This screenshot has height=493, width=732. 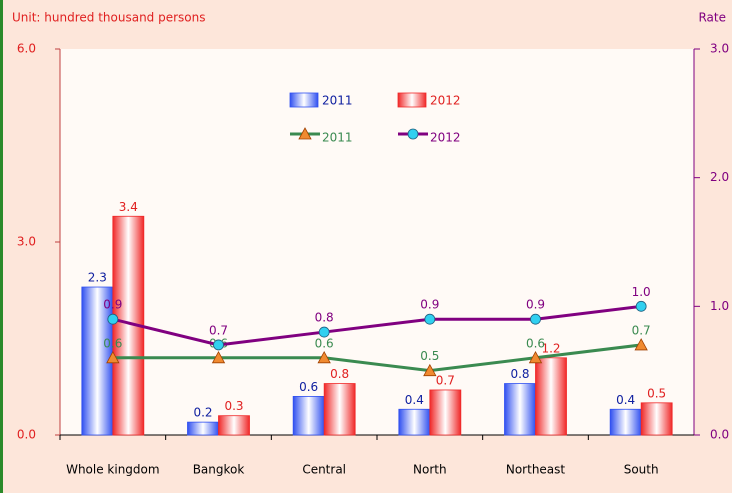 I want to click on y2-tick-label: 0.0, so click(x=719, y=435).